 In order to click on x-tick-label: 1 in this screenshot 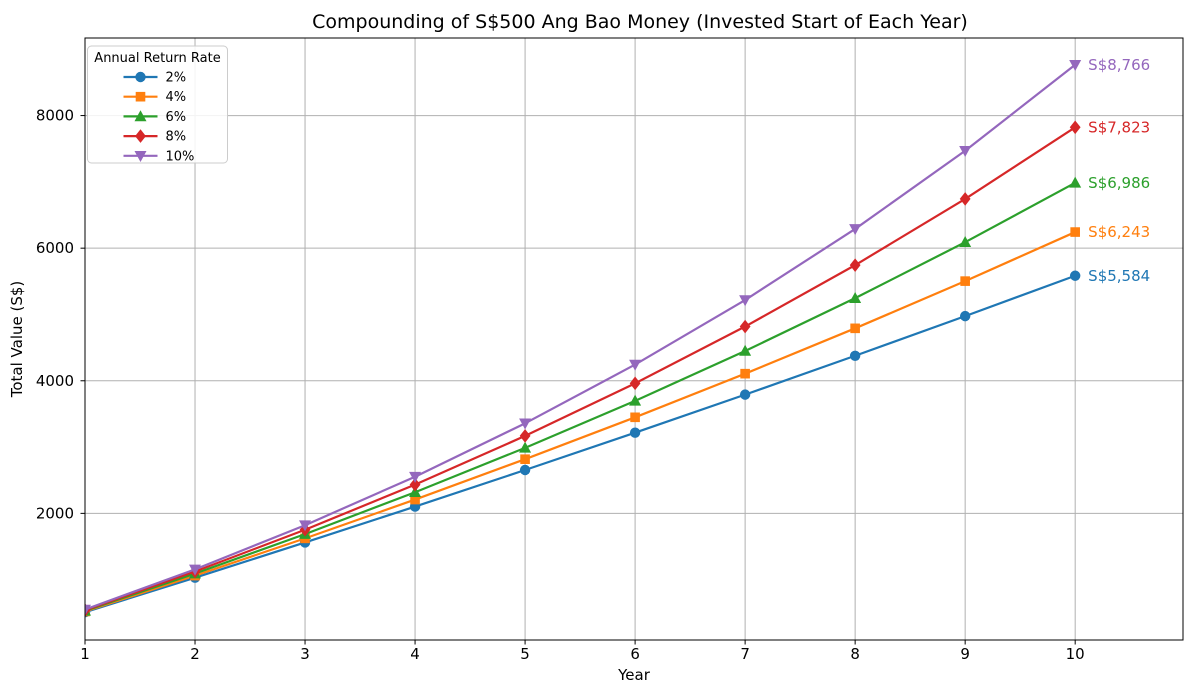, I will do `click(85, 654)`.